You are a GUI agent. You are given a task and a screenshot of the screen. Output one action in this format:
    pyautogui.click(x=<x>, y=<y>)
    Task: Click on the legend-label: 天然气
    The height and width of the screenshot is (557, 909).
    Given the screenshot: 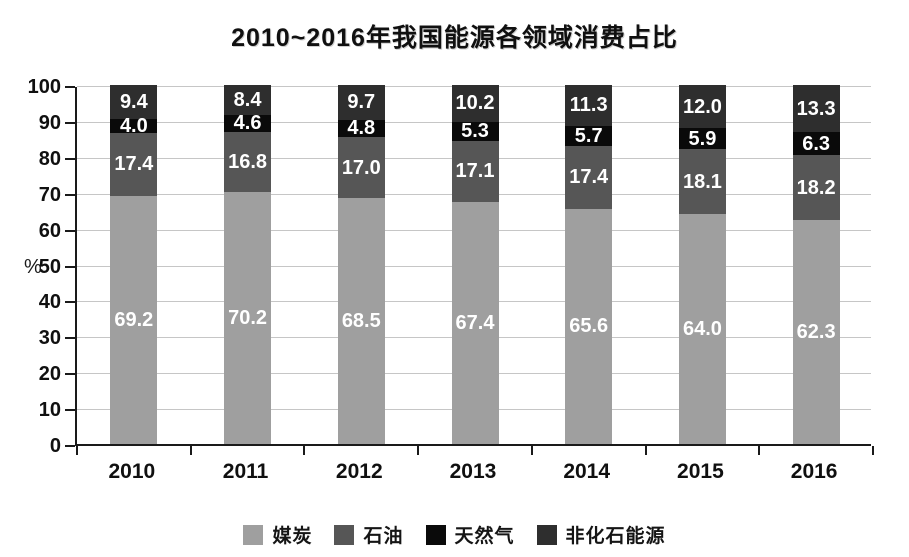 What is the action you would take?
    pyautogui.click(x=484, y=536)
    